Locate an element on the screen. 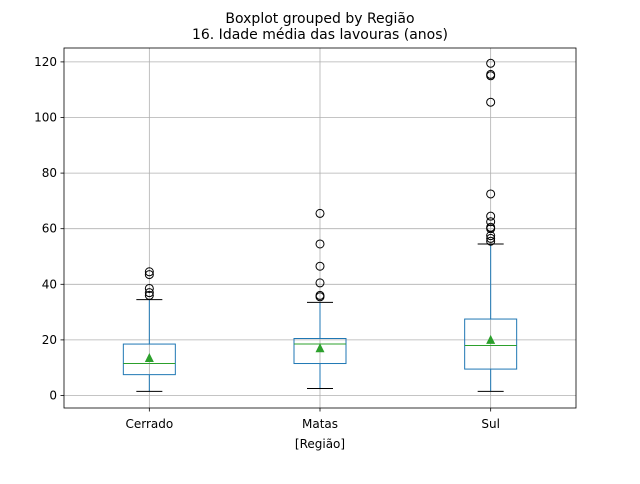 This screenshot has width=640, height=484. y-tick-label: 40 is located at coordinates (49, 284).